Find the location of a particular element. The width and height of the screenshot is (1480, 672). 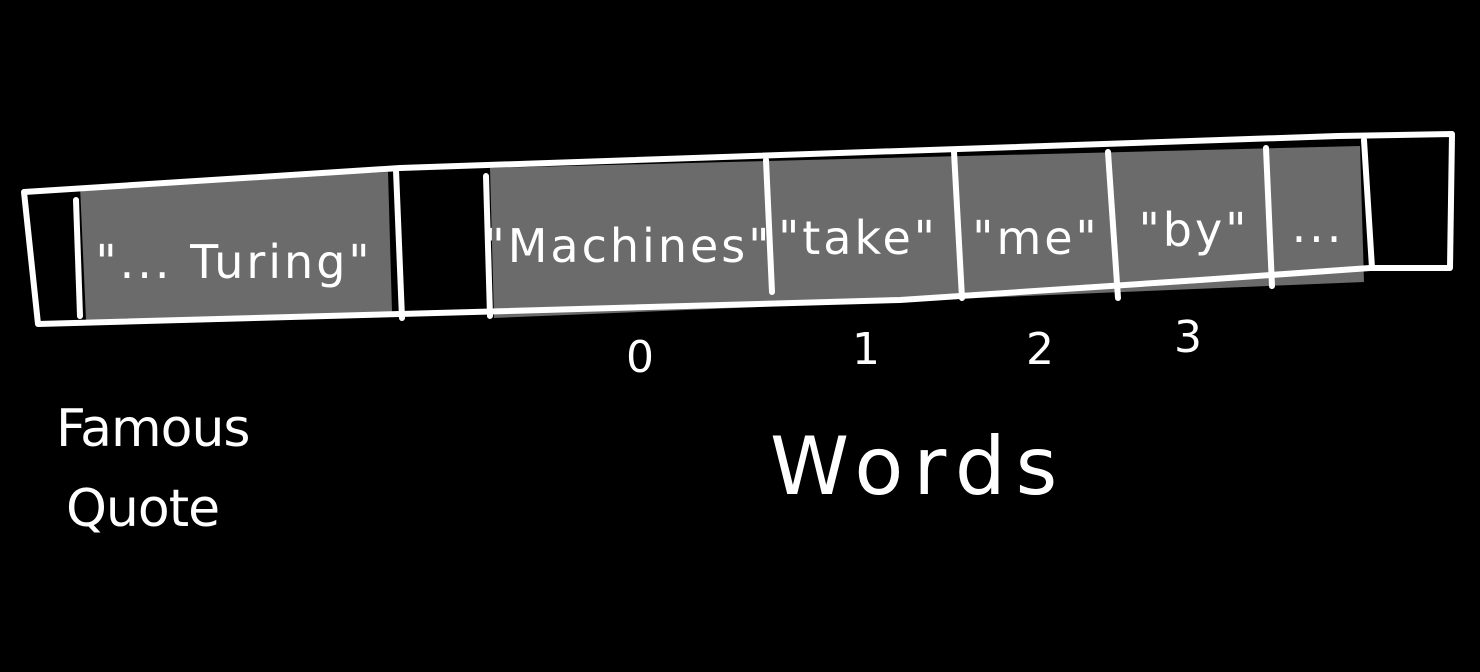

famous-label: Famous is located at coordinates (153, 429).